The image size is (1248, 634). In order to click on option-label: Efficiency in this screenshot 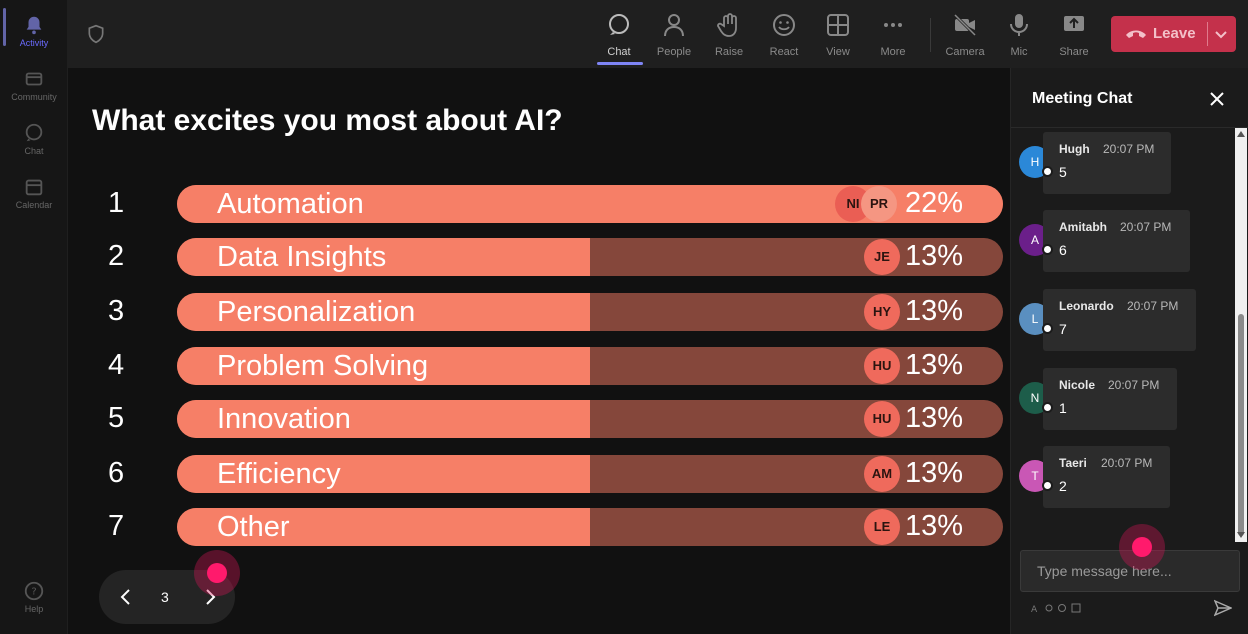, I will do `click(279, 474)`.